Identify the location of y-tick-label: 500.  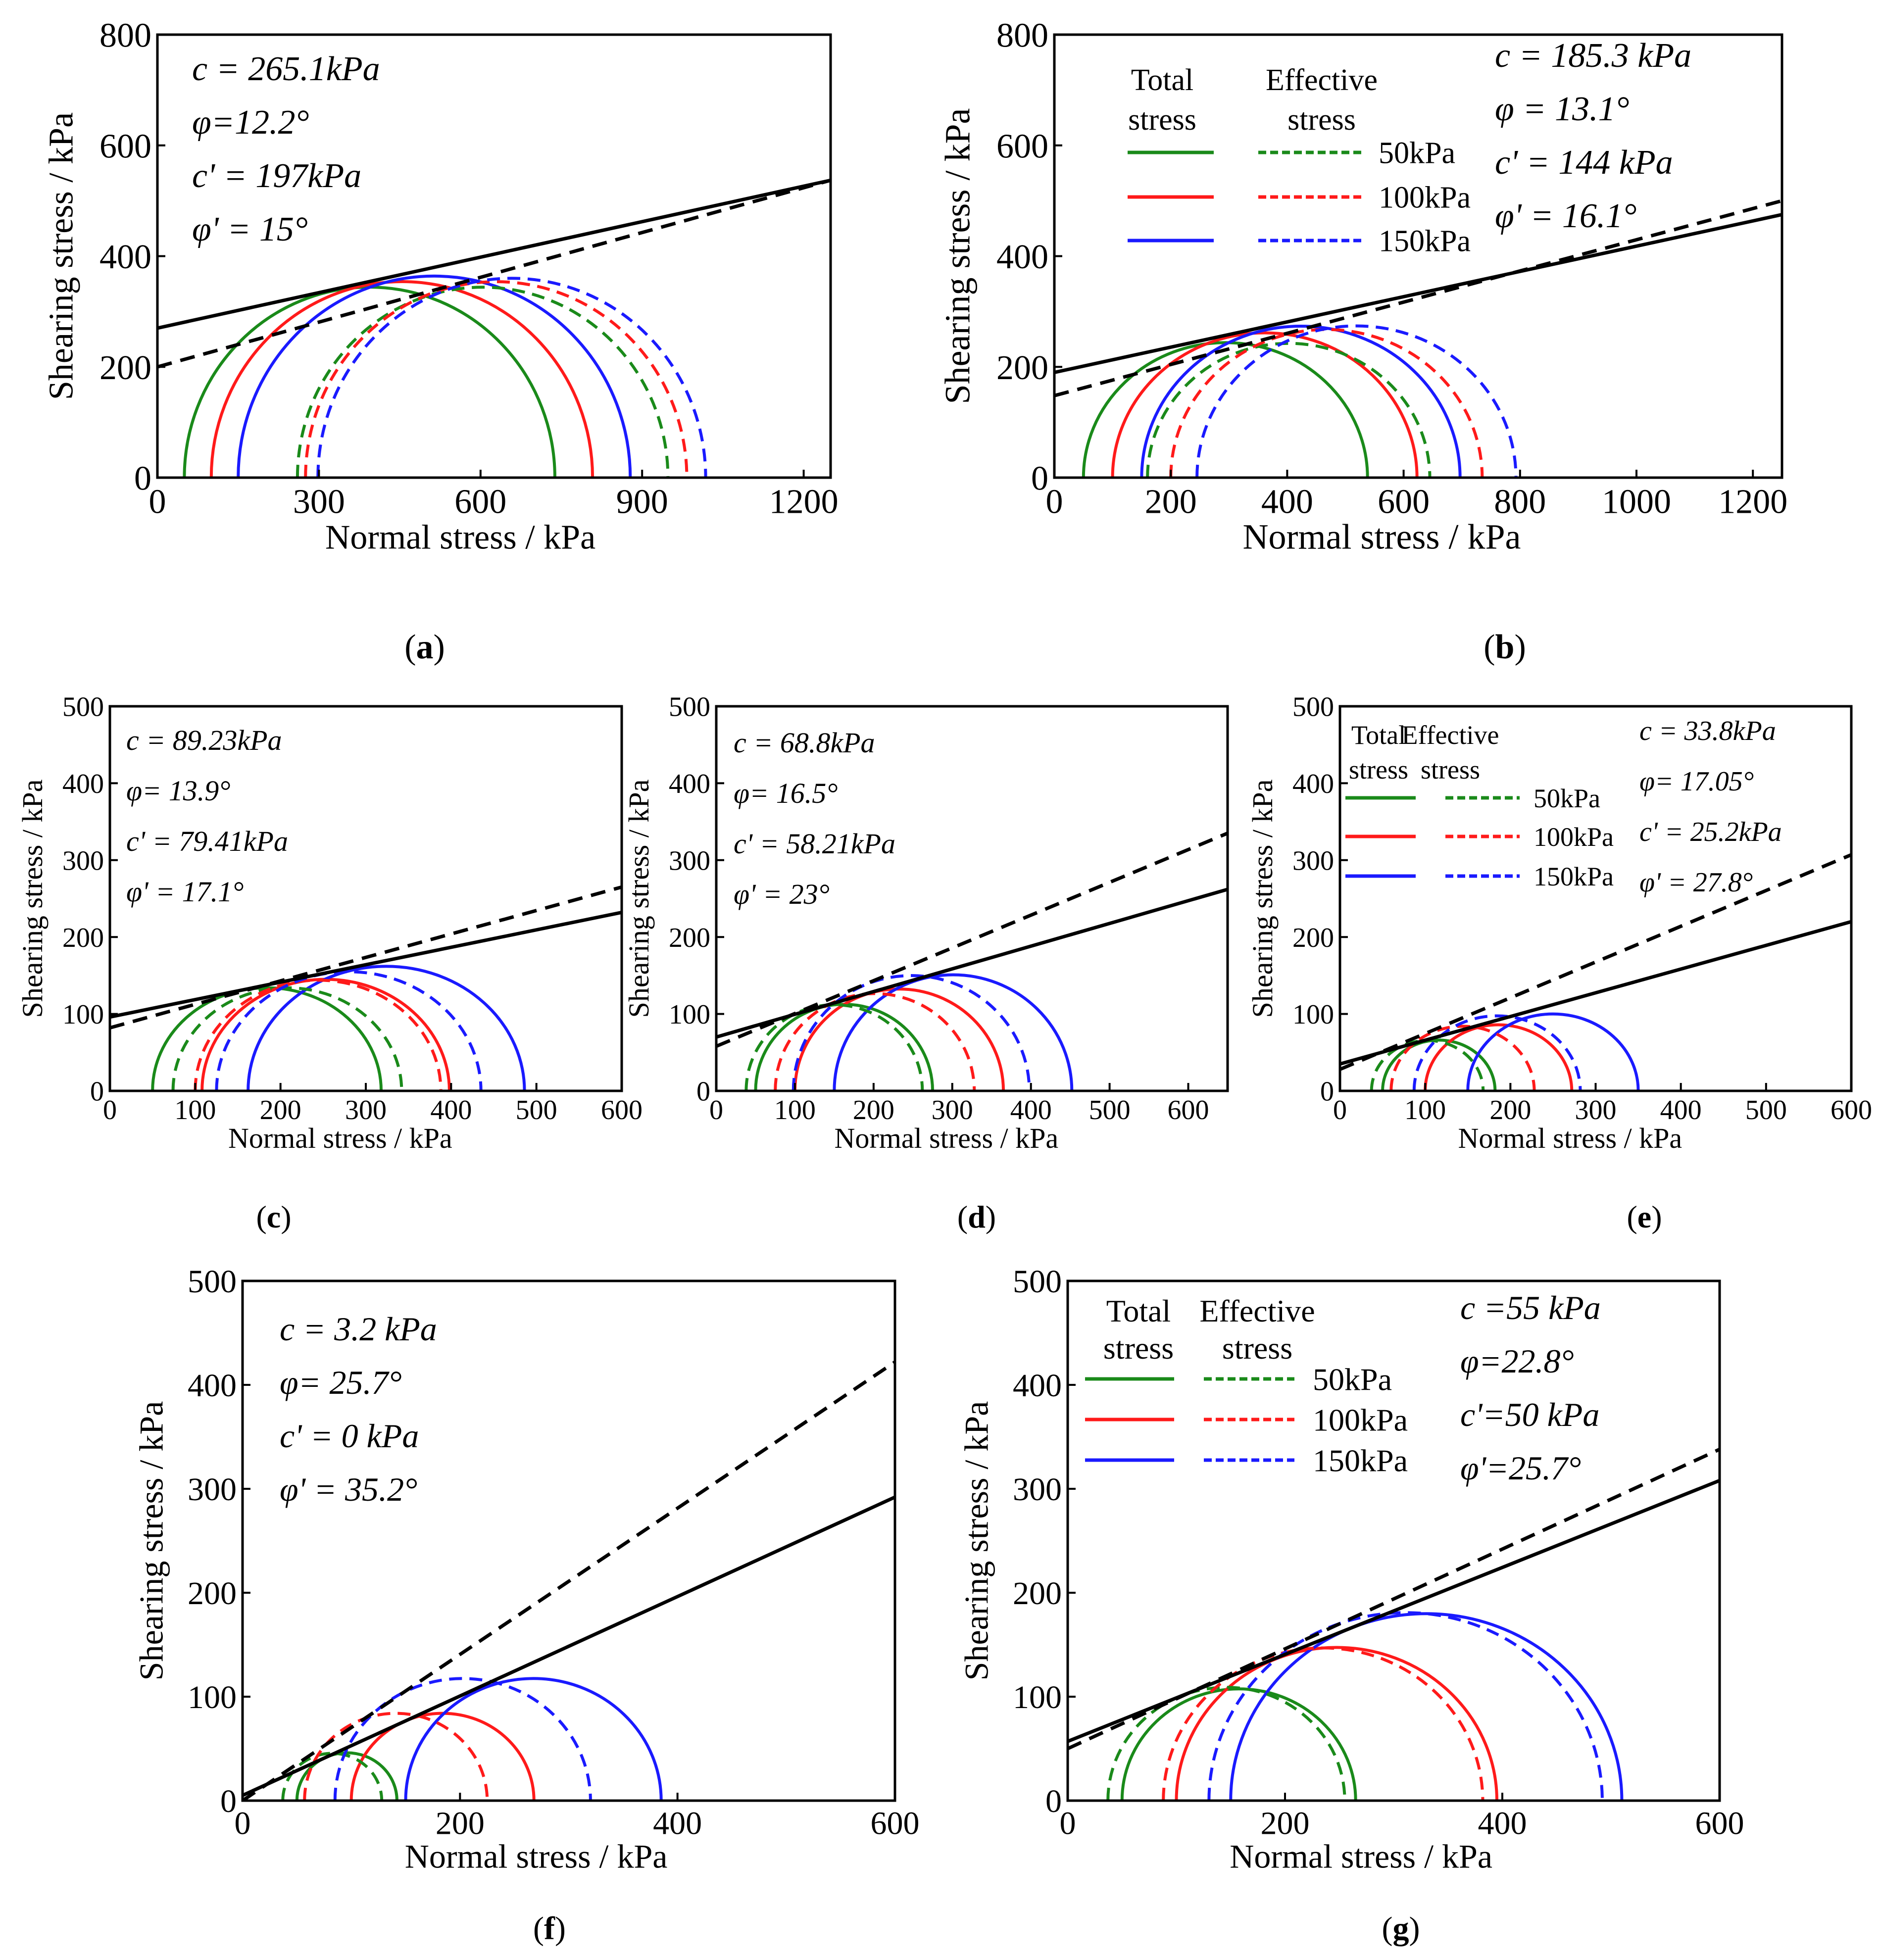
(689, 707).